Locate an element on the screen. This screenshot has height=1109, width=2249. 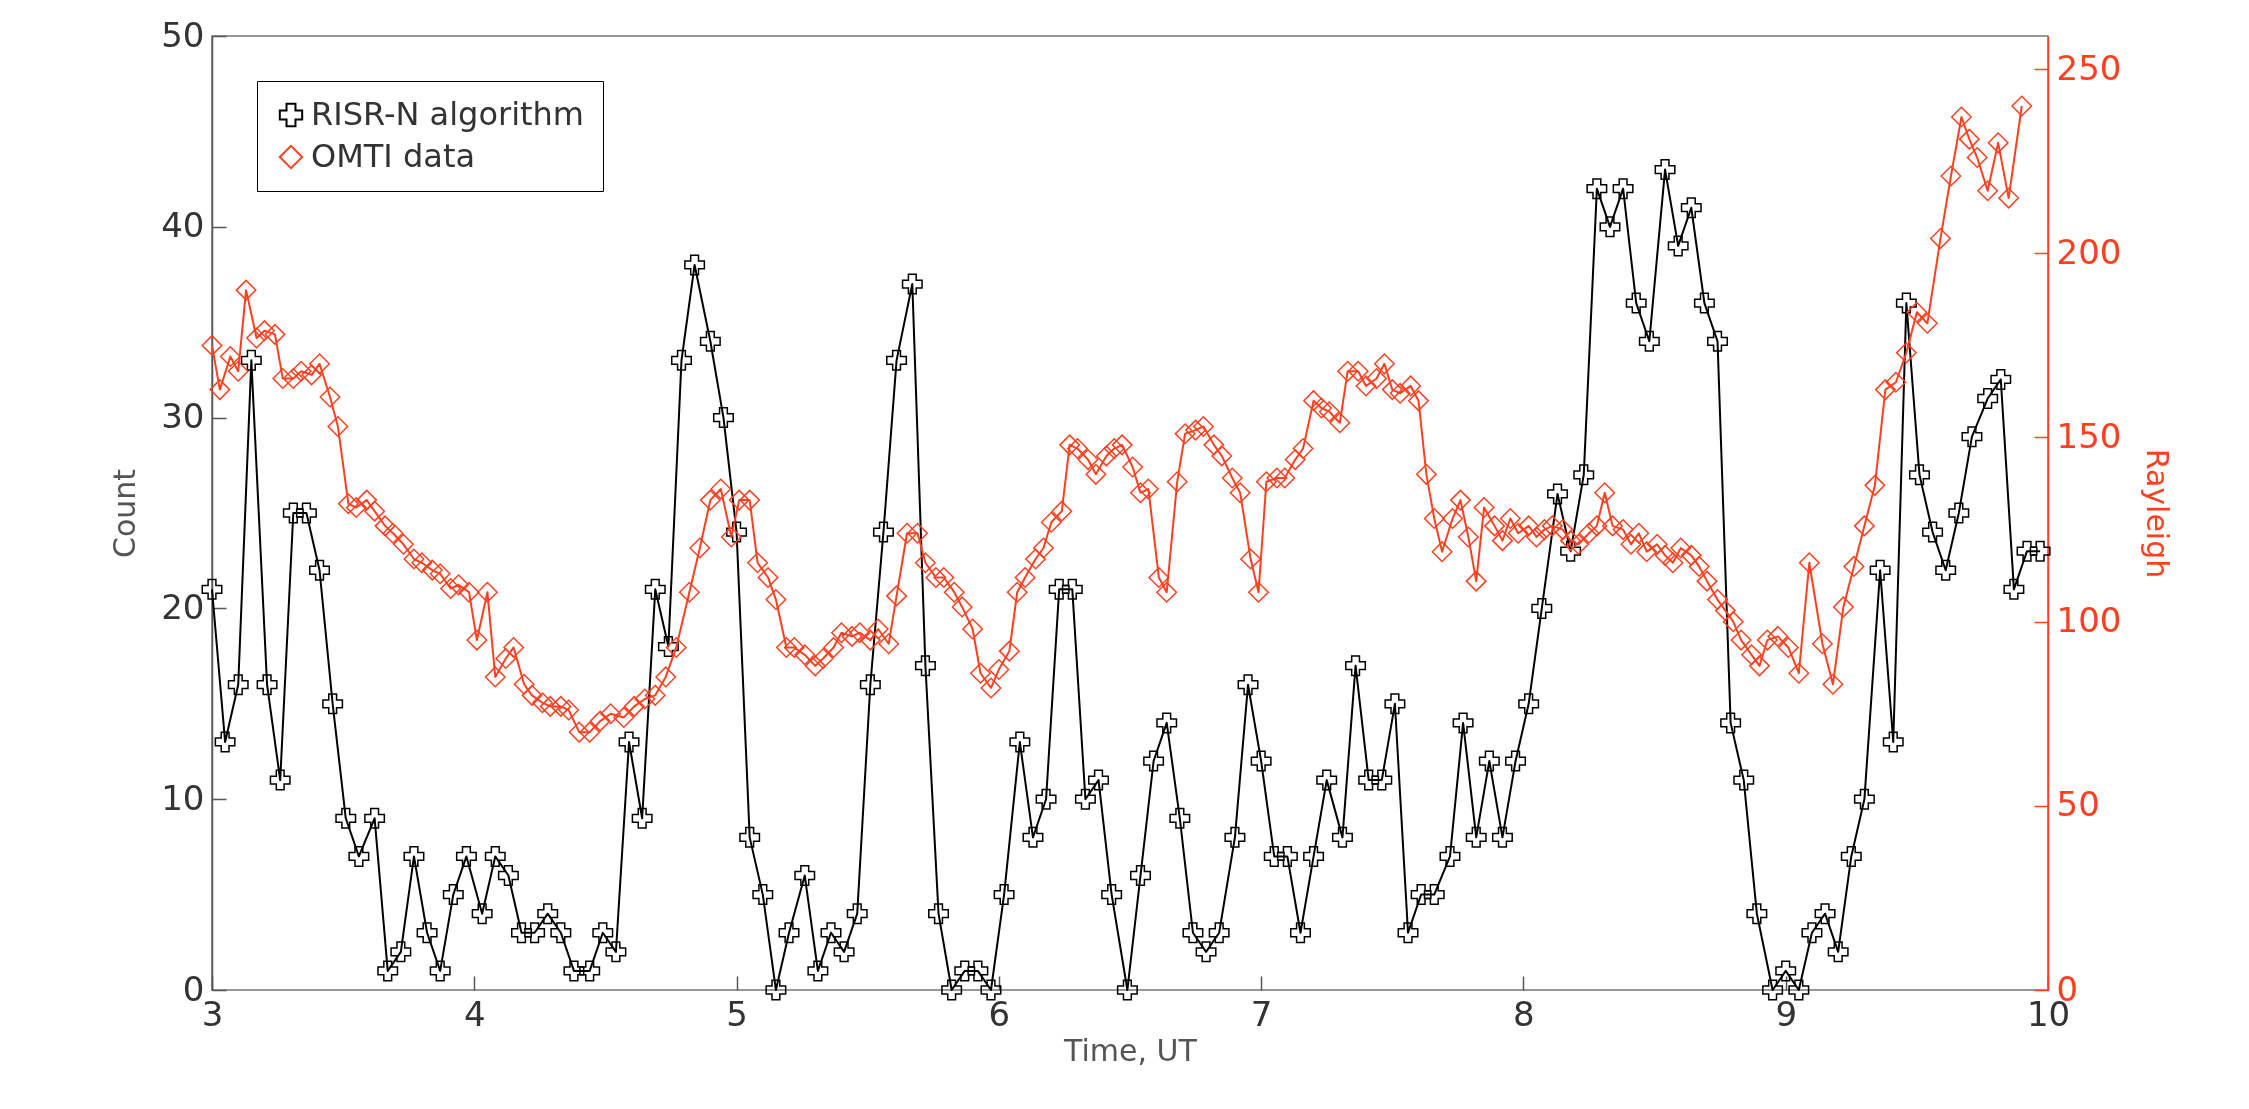
legend-label: OMTI data is located at coordinates (393, 156).